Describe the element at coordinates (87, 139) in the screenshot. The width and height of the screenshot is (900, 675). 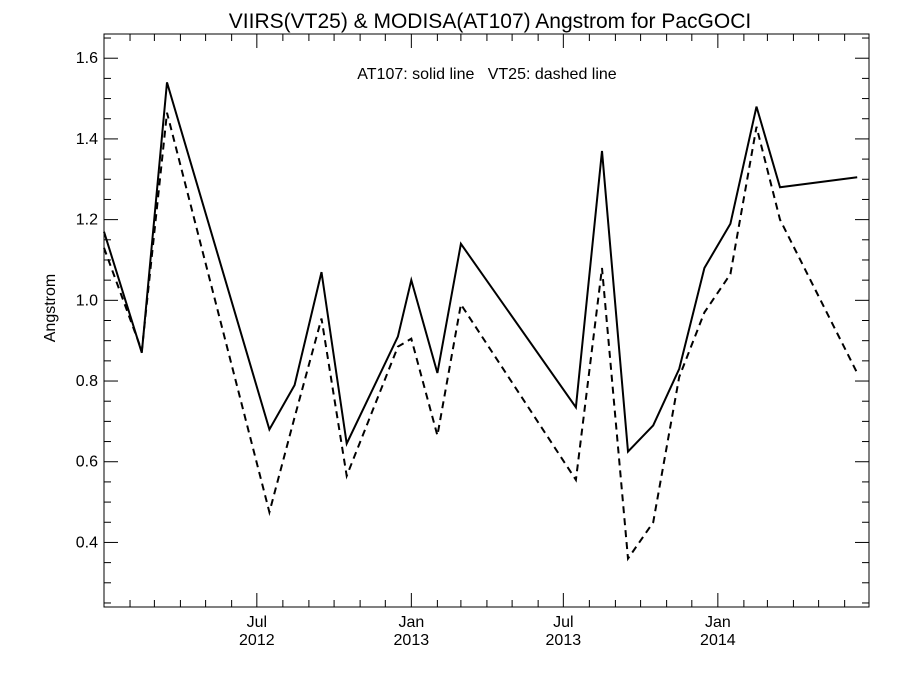
I see `y-tick-label: 1.4` at that location.